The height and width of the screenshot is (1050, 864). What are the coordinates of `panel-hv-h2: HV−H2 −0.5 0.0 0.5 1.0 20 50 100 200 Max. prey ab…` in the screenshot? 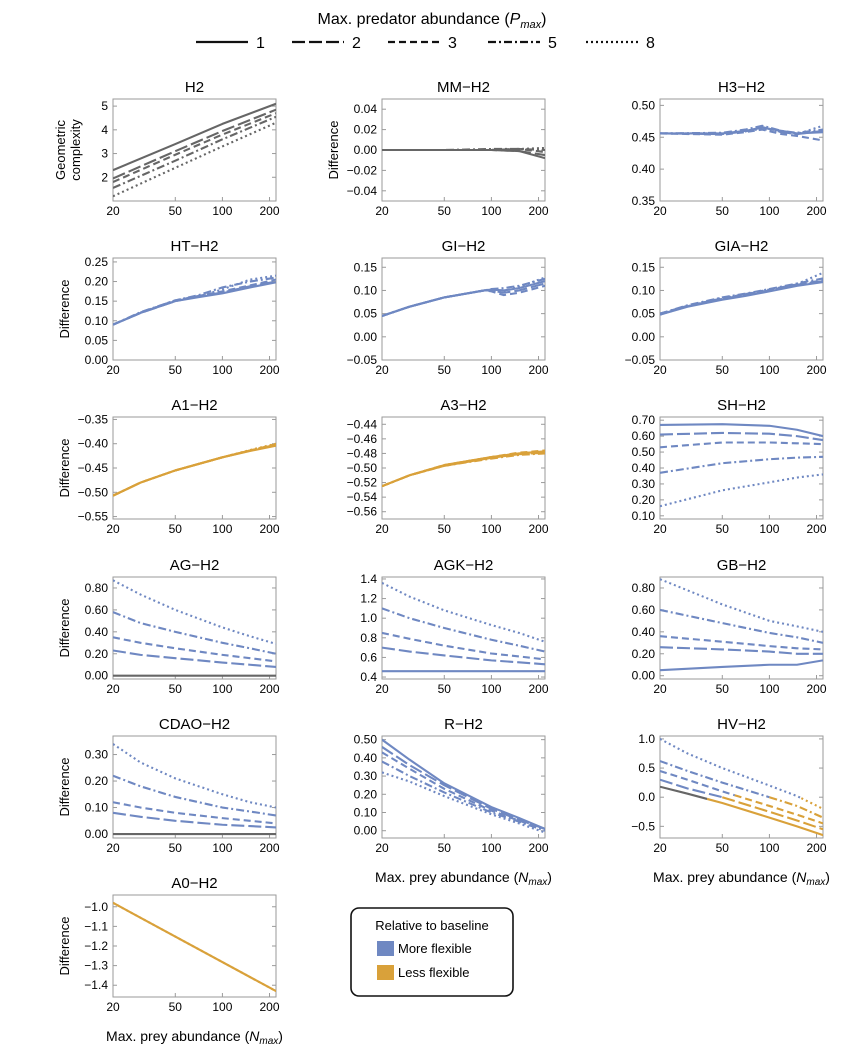 It's located at (730, 802).